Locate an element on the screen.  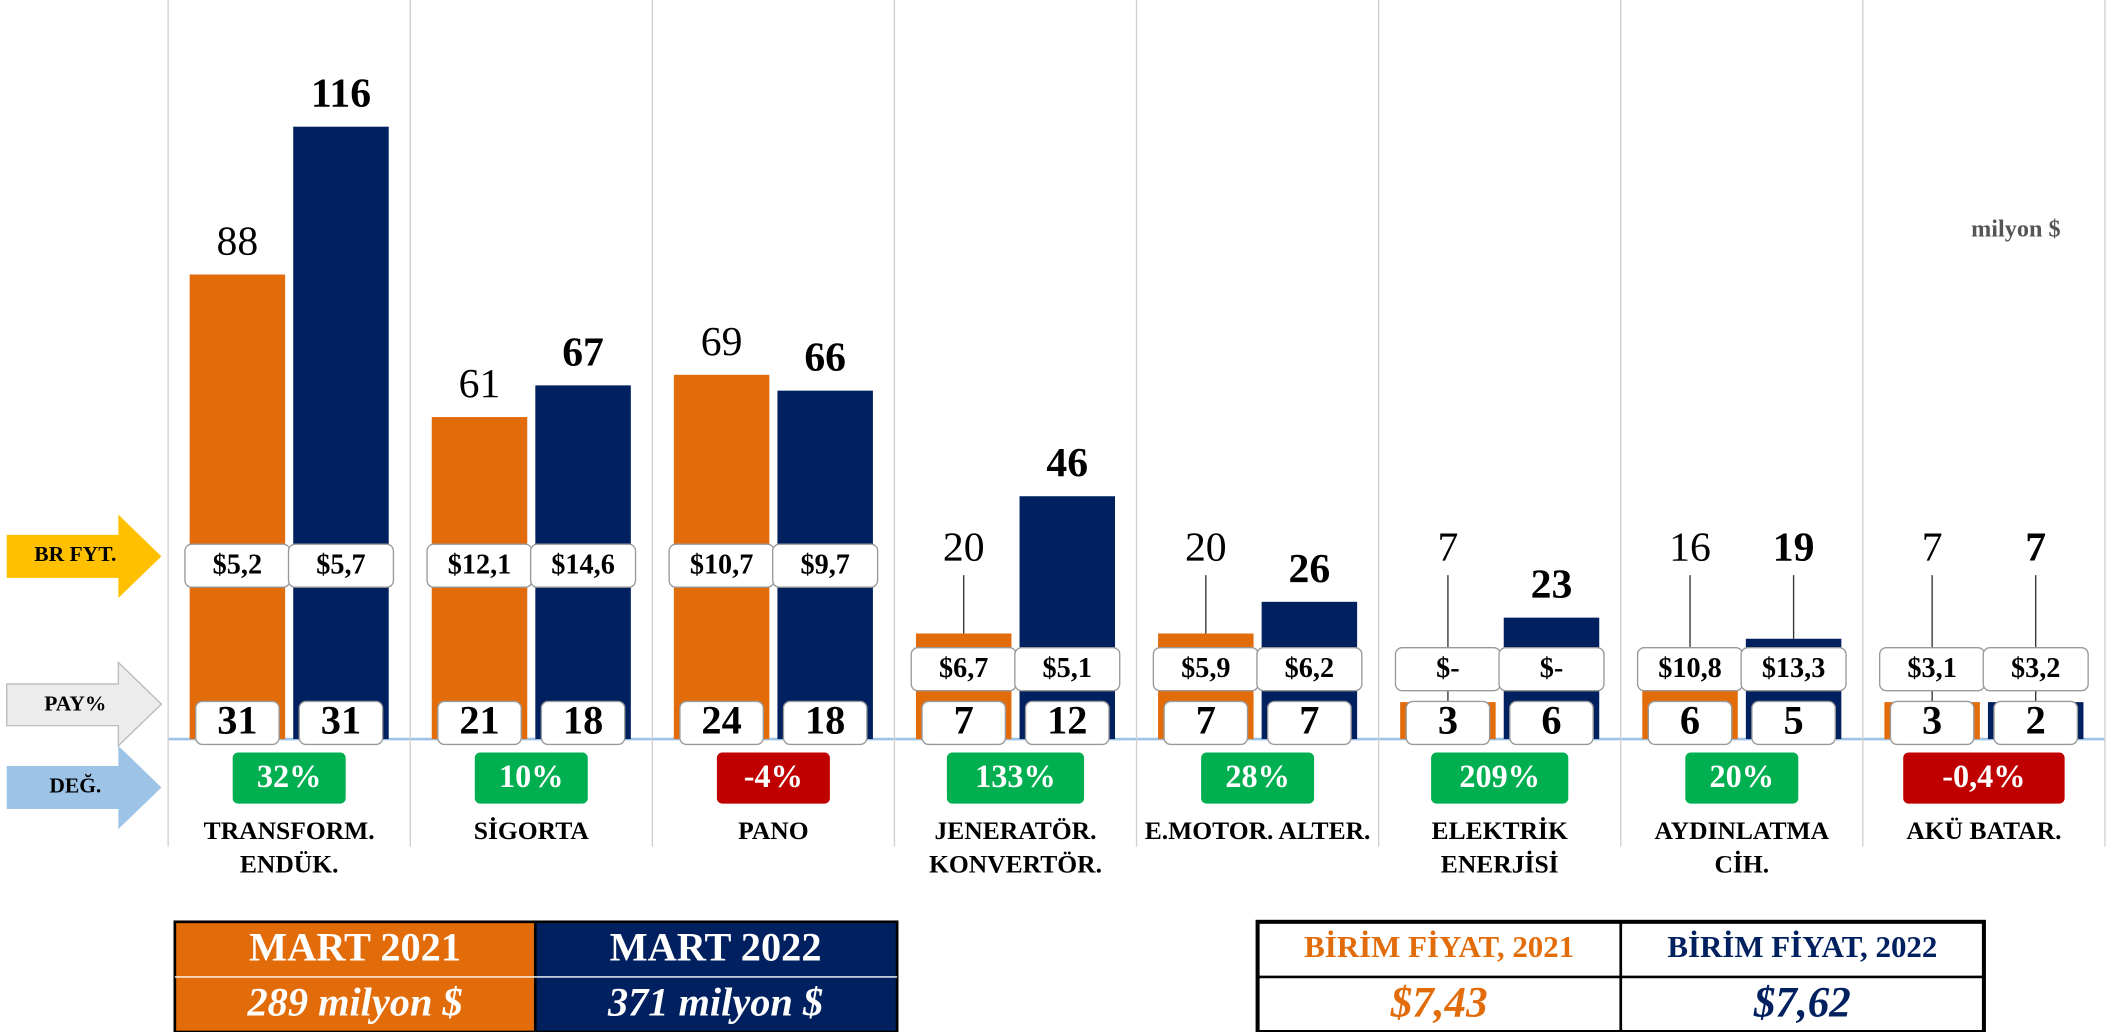
value-label: 20 is located at coordinates (964, 548).